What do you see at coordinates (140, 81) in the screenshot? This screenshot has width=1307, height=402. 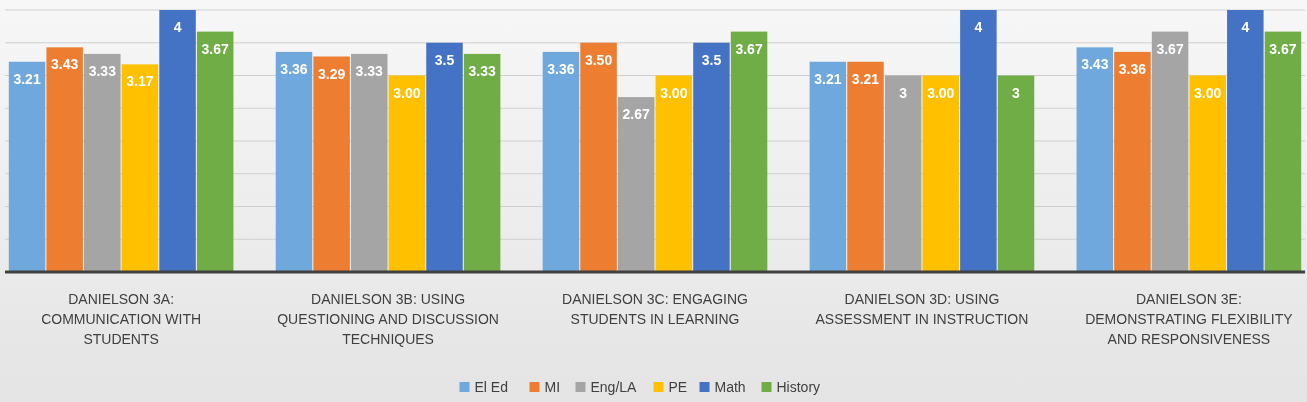 I see `data-label: 3.17` at bounding box center [140, 81].